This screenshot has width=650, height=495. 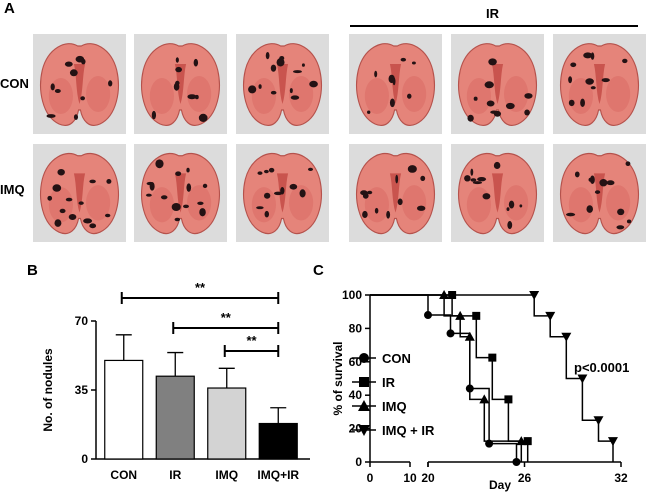 What do you see at coordinates (251, 340) in the screenshot?
I see `sig-label-2: **` at bounding box center [251, 340].